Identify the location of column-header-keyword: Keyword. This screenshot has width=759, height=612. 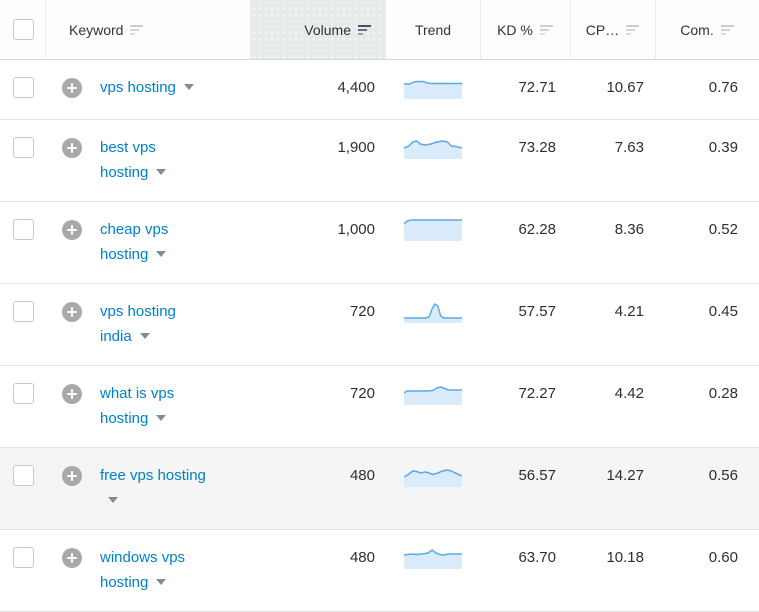
(147, 29).